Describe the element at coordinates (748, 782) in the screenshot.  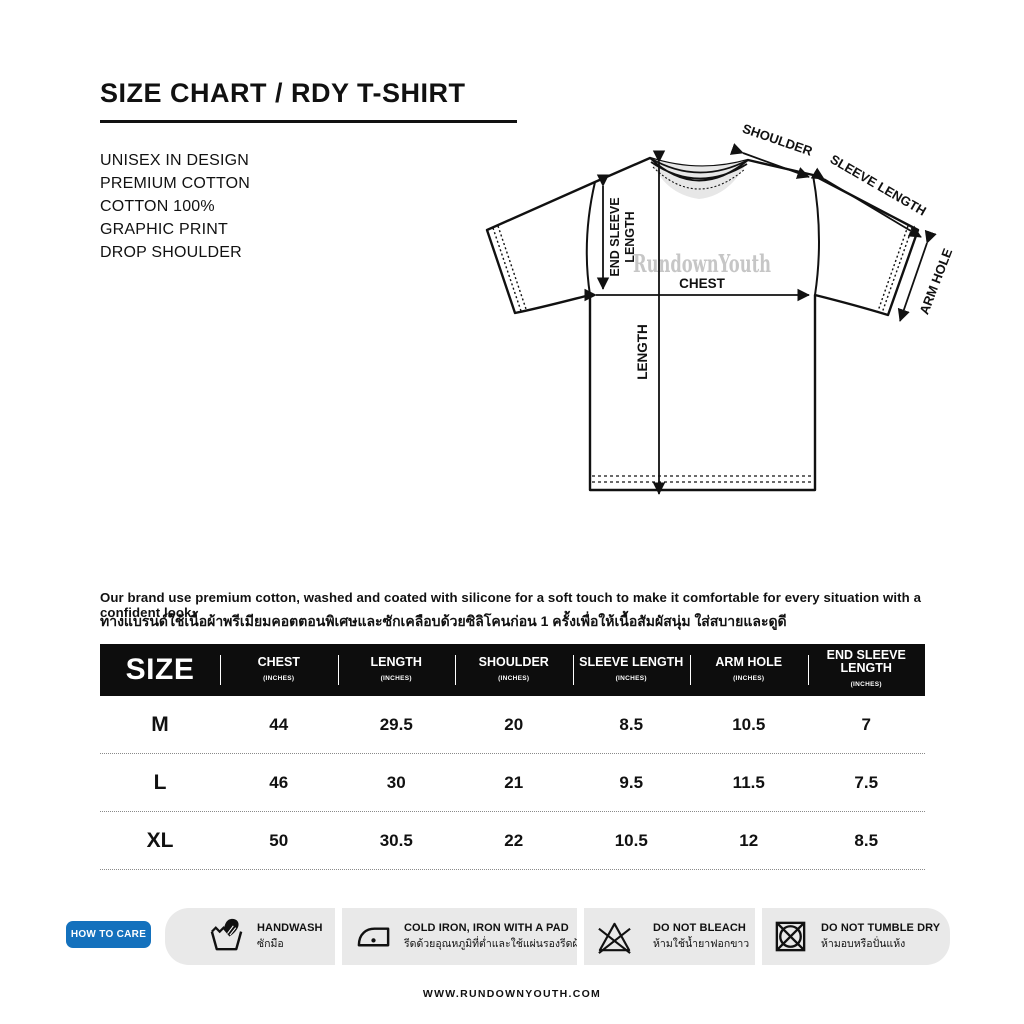
I see `value-cell: 11.5` at that location.